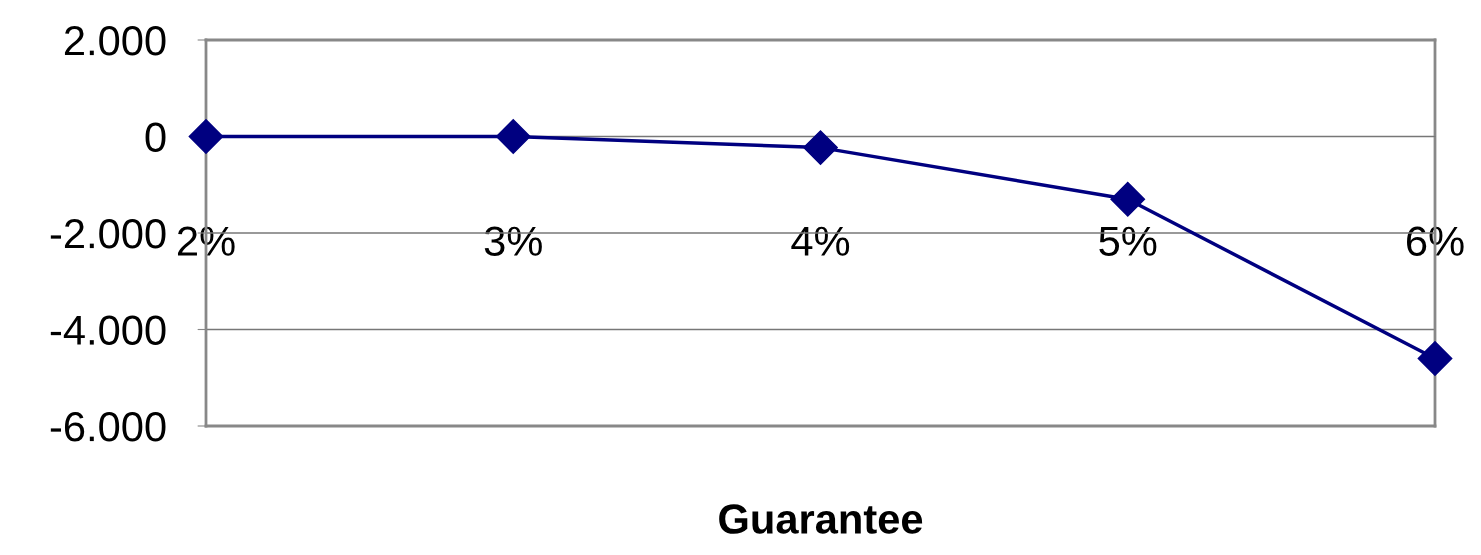 This screenshot has width=1481, height=555. Describe the element at coordinates (108, 427) in the screenshot. I see `y-tick-label: -6.000` at that location.